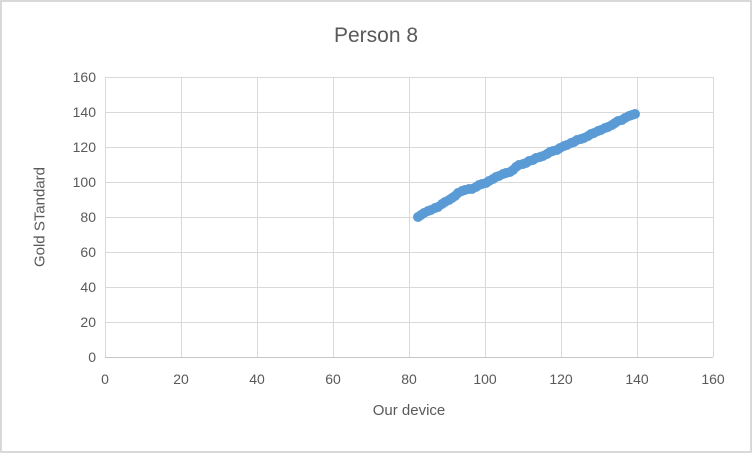 The image size is (752, 453). Describe the element at coordinates (409, 379) in the screenshot. I see `x-axis-tick-label: 80` at that location.